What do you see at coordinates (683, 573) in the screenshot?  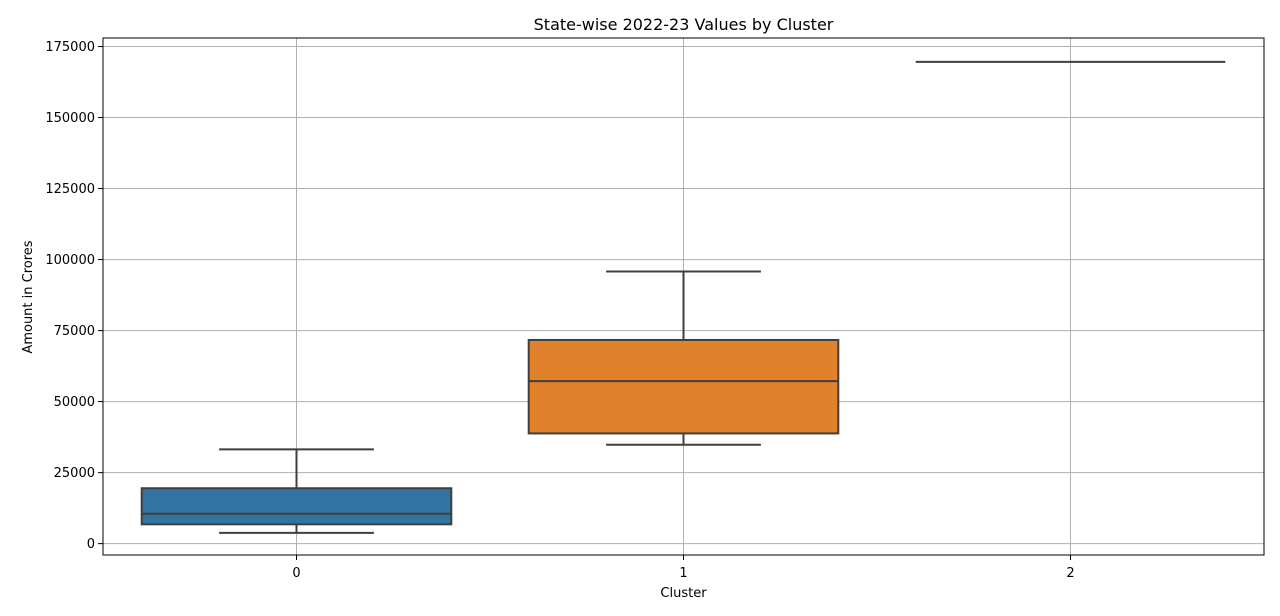 I see `x-tick-label: 1` at bounding box center [683, 573].